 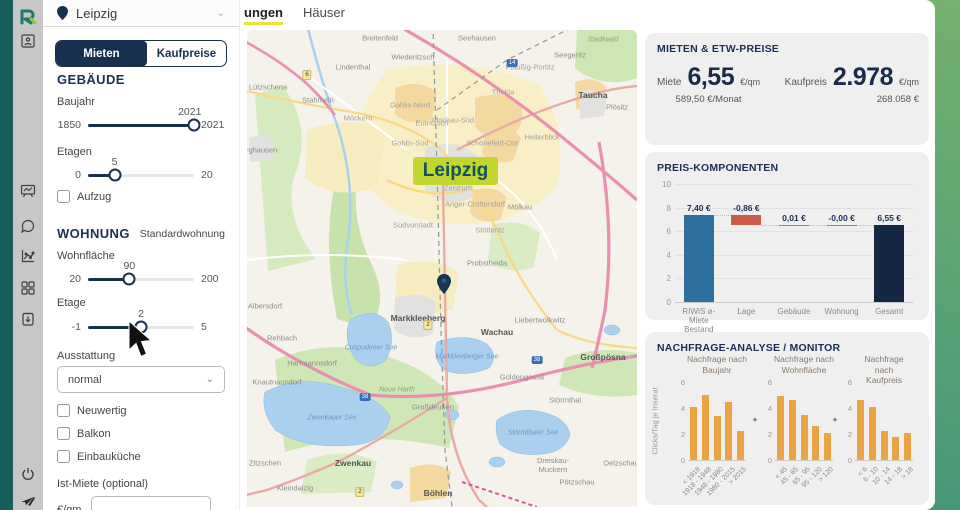 What do you see at coordinates (512, 63) in the screenshot?
I see `road-shield: 14` at bounding box center [512, 63].